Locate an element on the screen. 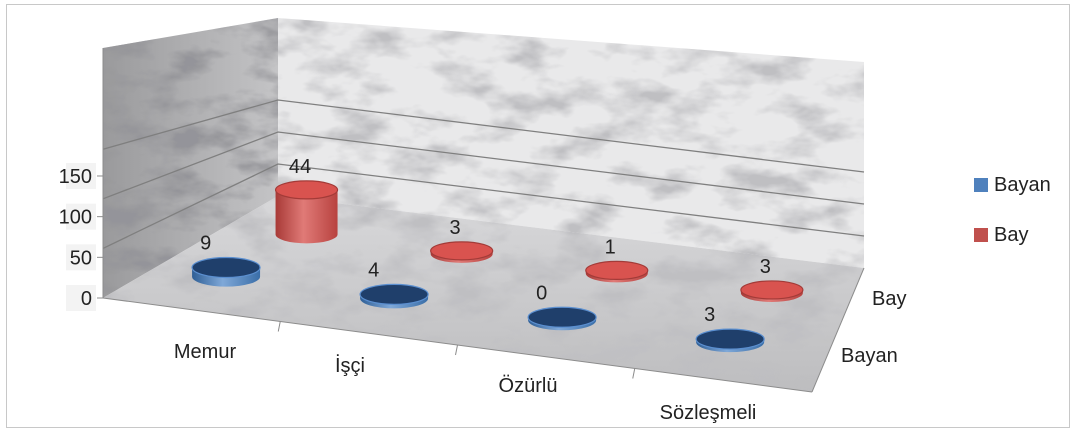 This screenshot has height=432, width=1076. bar-bayan-2: 0 is located at coordinates (562, 306).